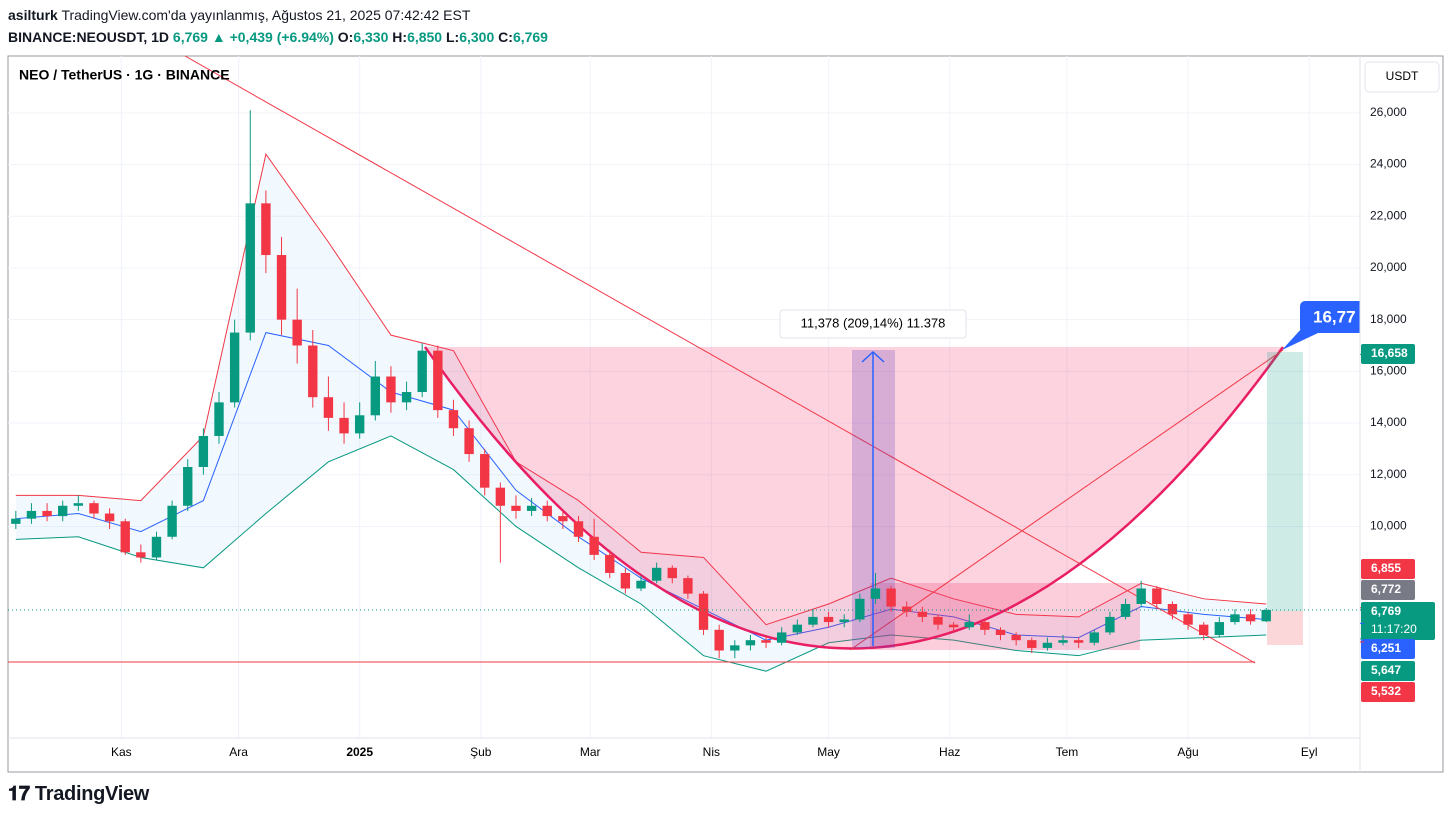  I want to click on y-tick-label: 12,000, so click(1388, 474).